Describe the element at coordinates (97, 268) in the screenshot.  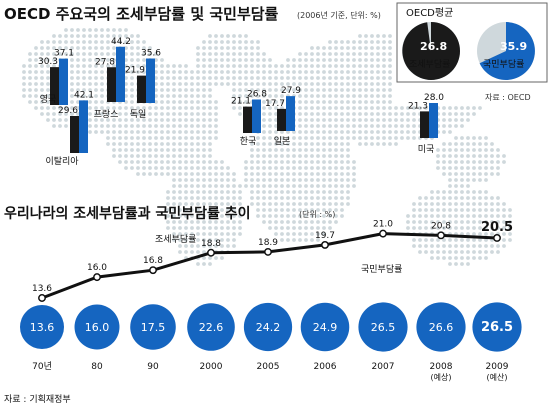
I see `tax-point-label: 16.0` at that location.